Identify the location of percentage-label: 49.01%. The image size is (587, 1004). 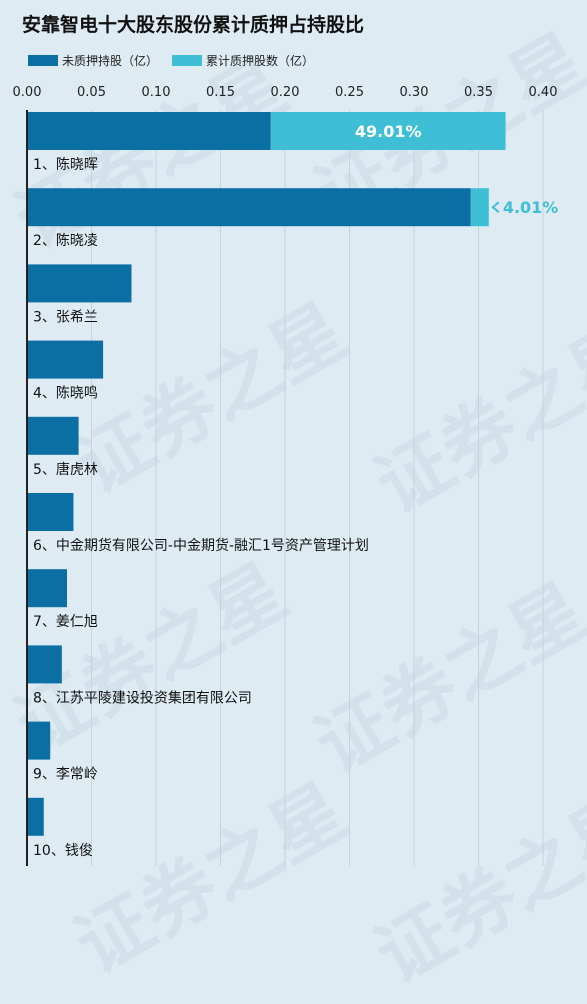
(388, 131).